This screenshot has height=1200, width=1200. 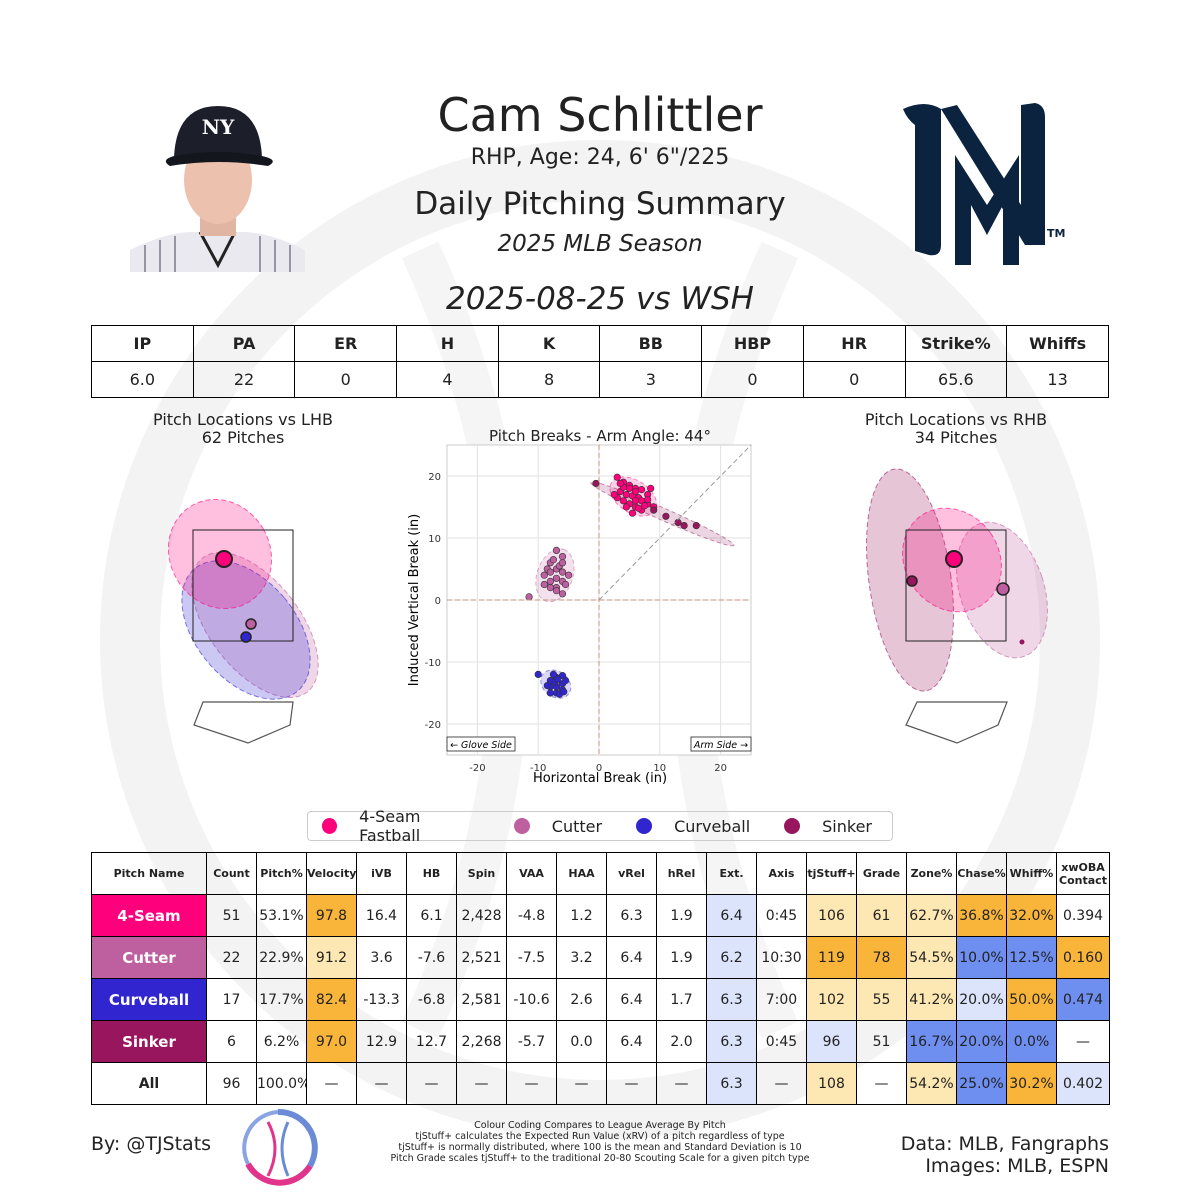 What do you see at coordinates (281, 957) in the screenshot?
I see `table-cell: 22.9%` at bounding box center [281, 957].